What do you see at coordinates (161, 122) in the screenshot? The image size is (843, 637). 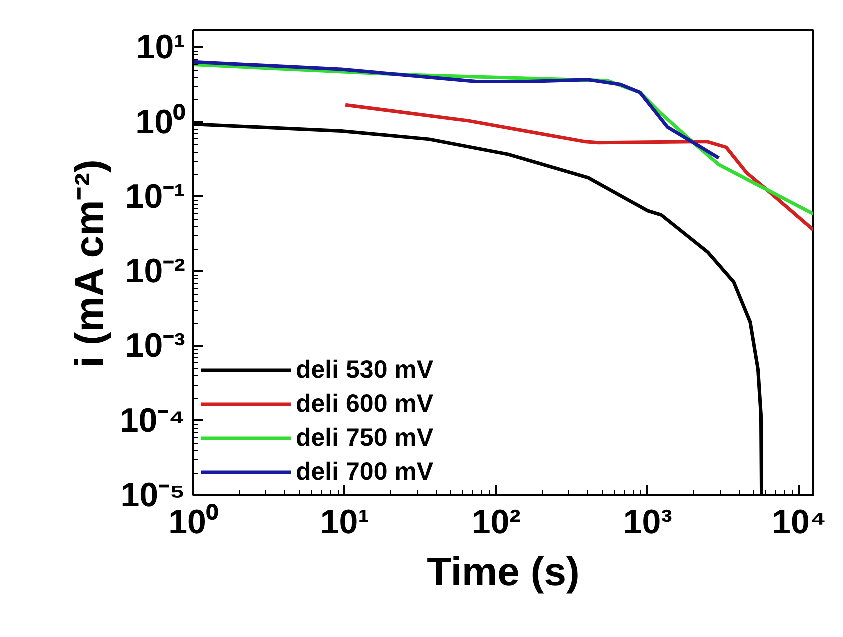 I see `y-tick-label: 10⁰` at bounding box center [161, 122].